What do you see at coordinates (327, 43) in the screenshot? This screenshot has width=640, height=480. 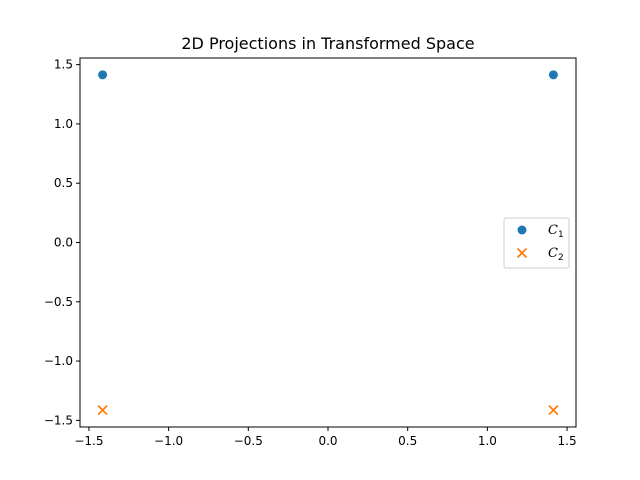 I see `chart-title: 2D Projections in Transformed Space` at bounding box center [327, 43].